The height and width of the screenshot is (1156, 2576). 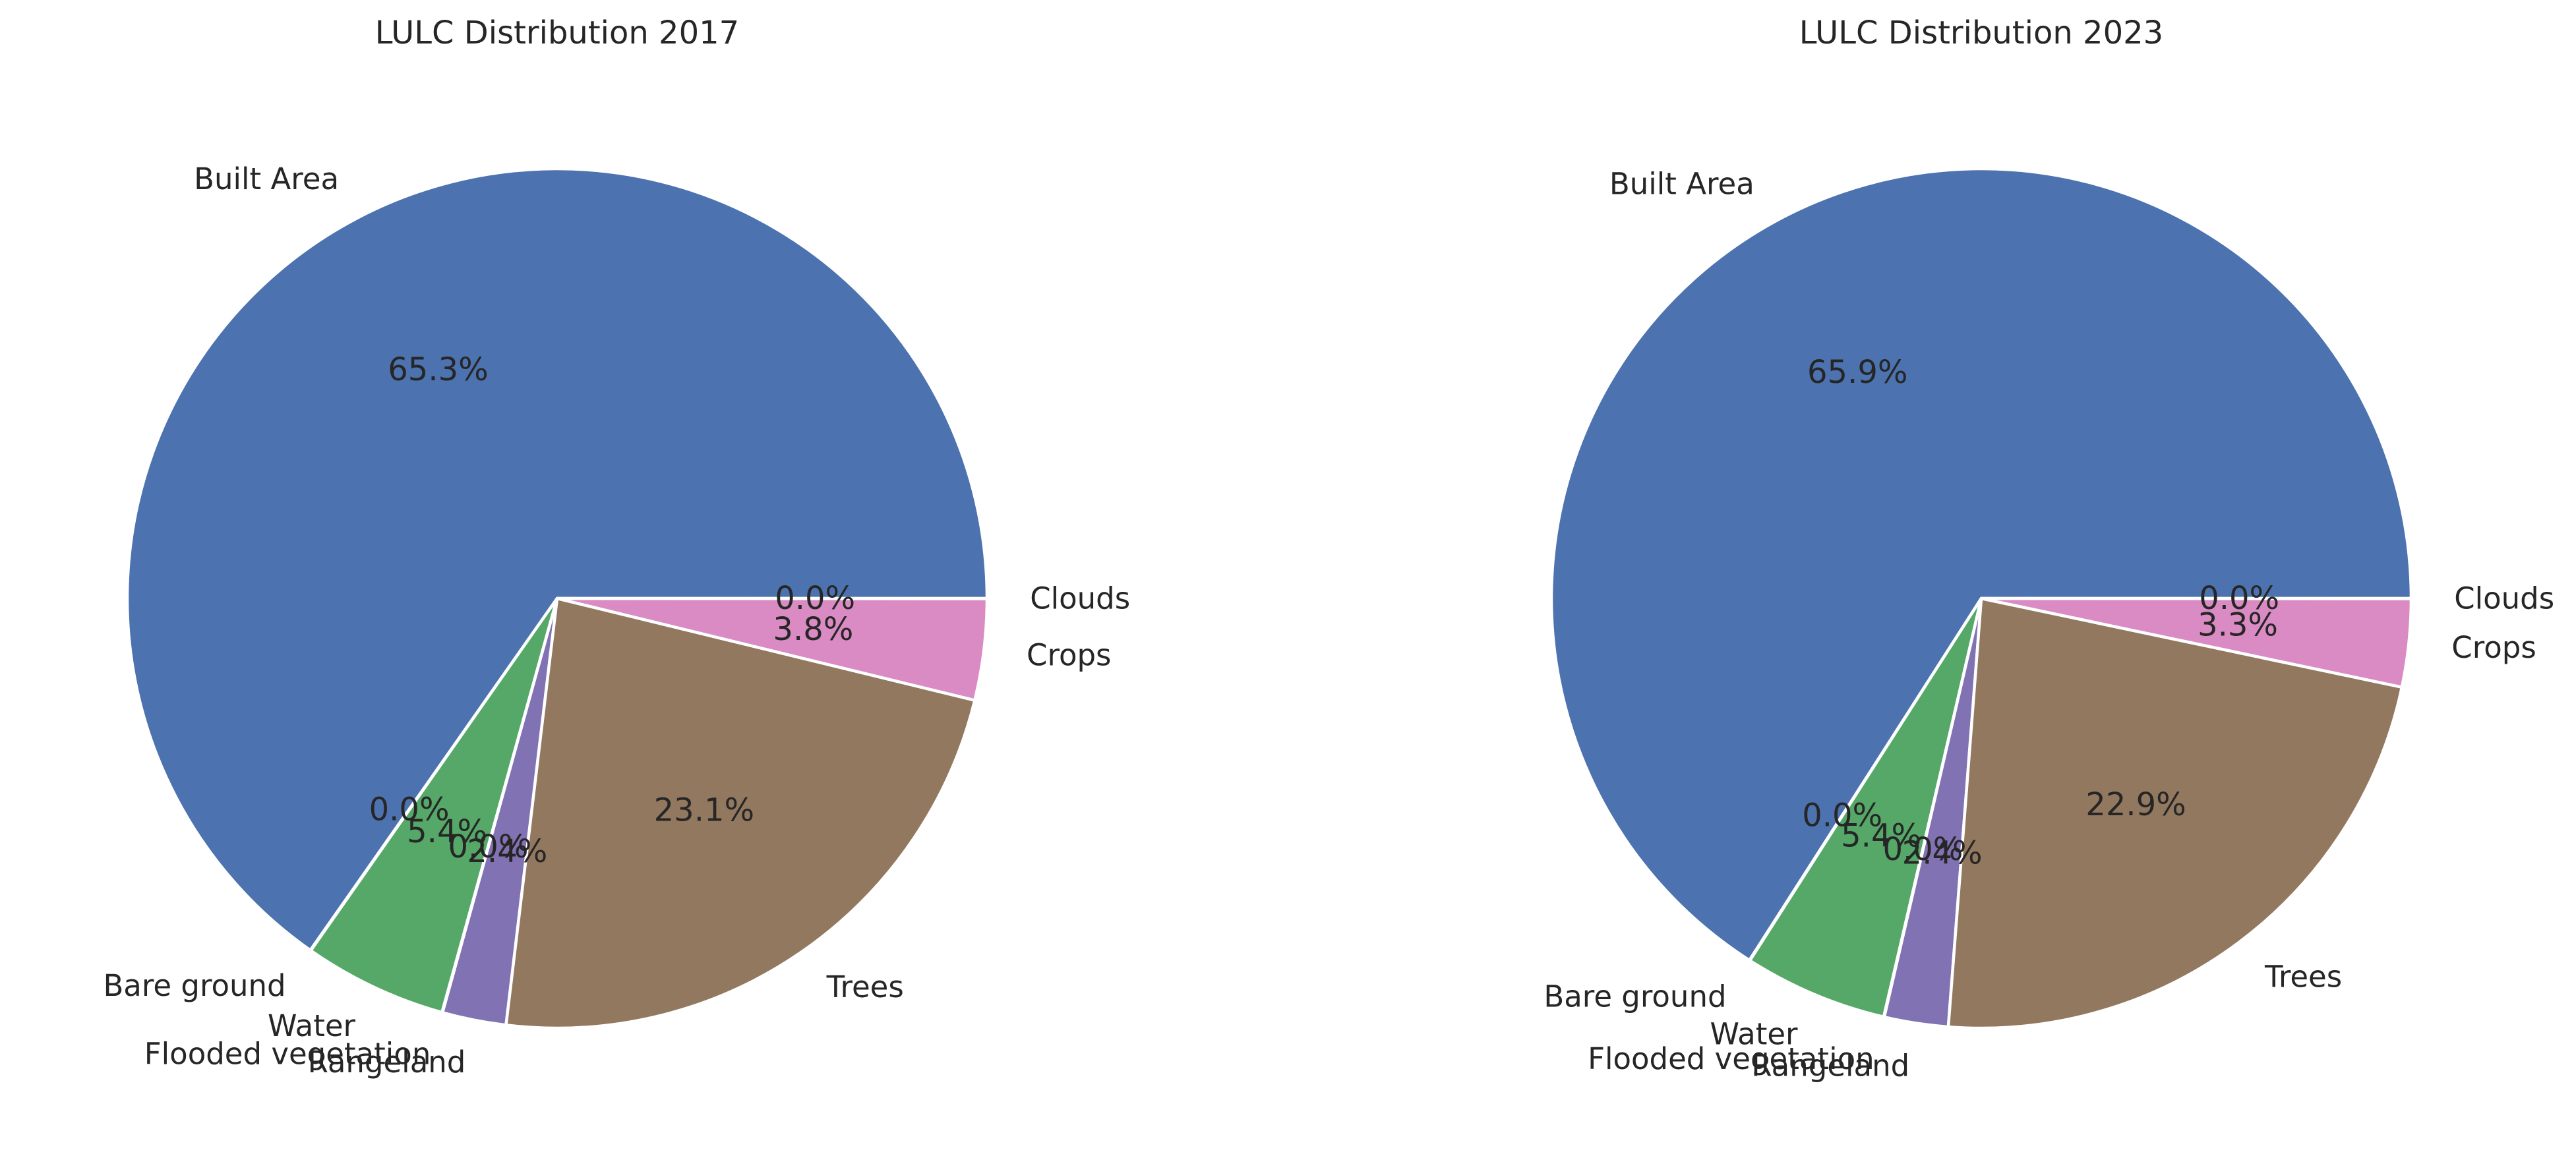 I want to click on pct-label-crops: 3.8%, so click(x=813, y=630).